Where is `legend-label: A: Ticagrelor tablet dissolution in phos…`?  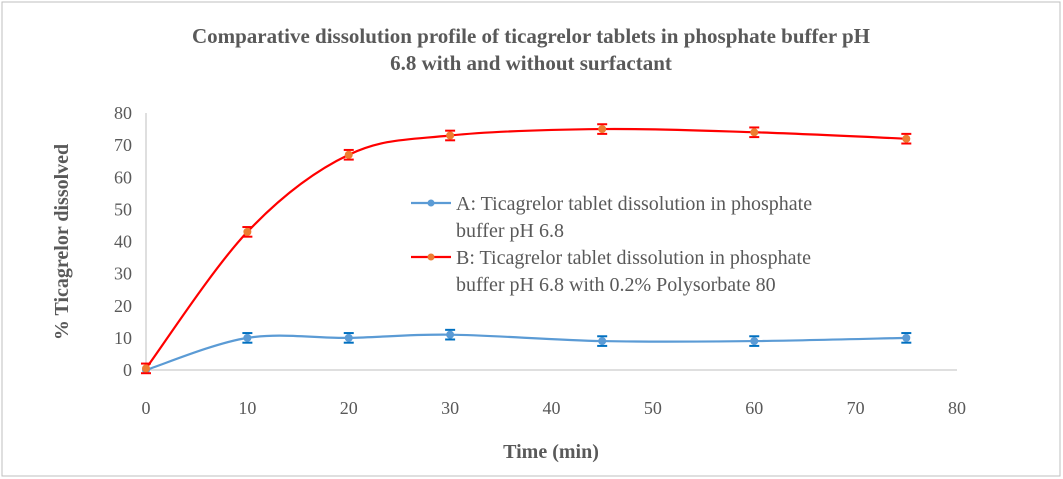 legend-label: A: Ticagrelor tablet dissolution in phos… is located at coordinates (634, 204).